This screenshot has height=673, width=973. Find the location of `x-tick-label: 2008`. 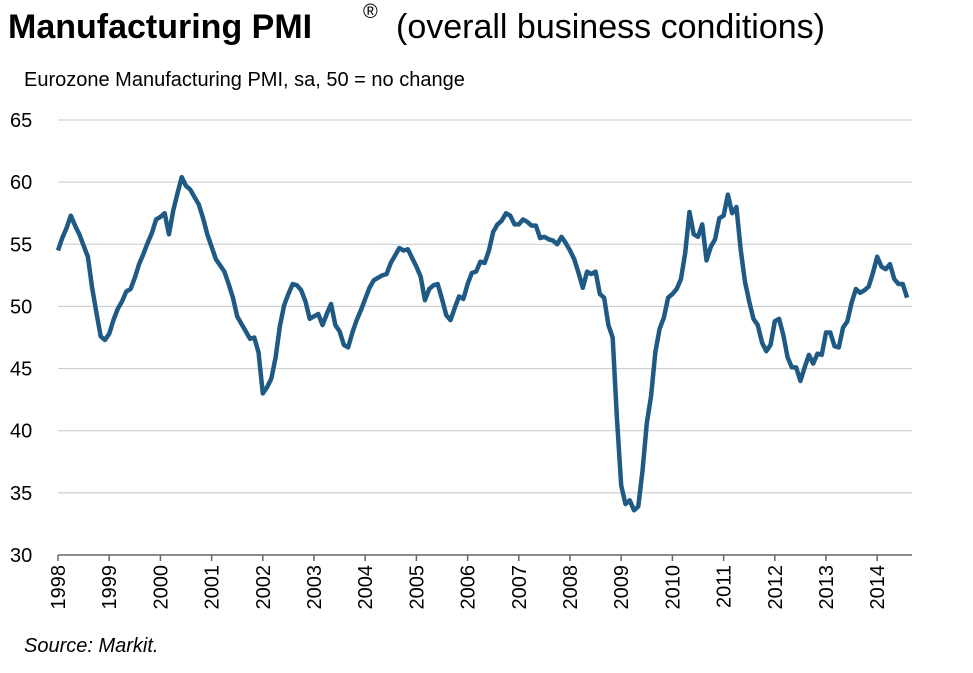

x-tick-label: 2008 is located at coordinates (571, 587).